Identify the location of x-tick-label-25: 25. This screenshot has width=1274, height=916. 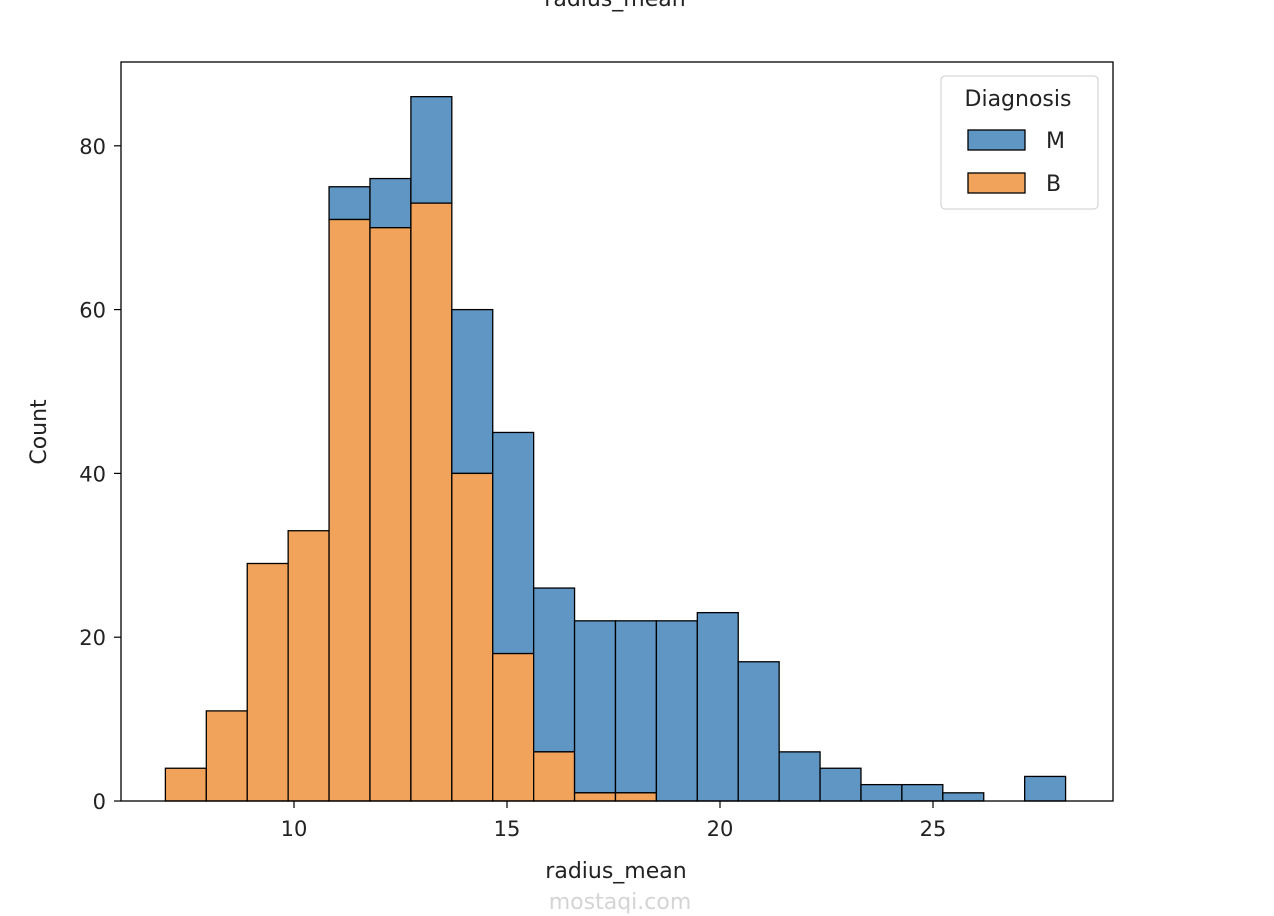
(933, 829).